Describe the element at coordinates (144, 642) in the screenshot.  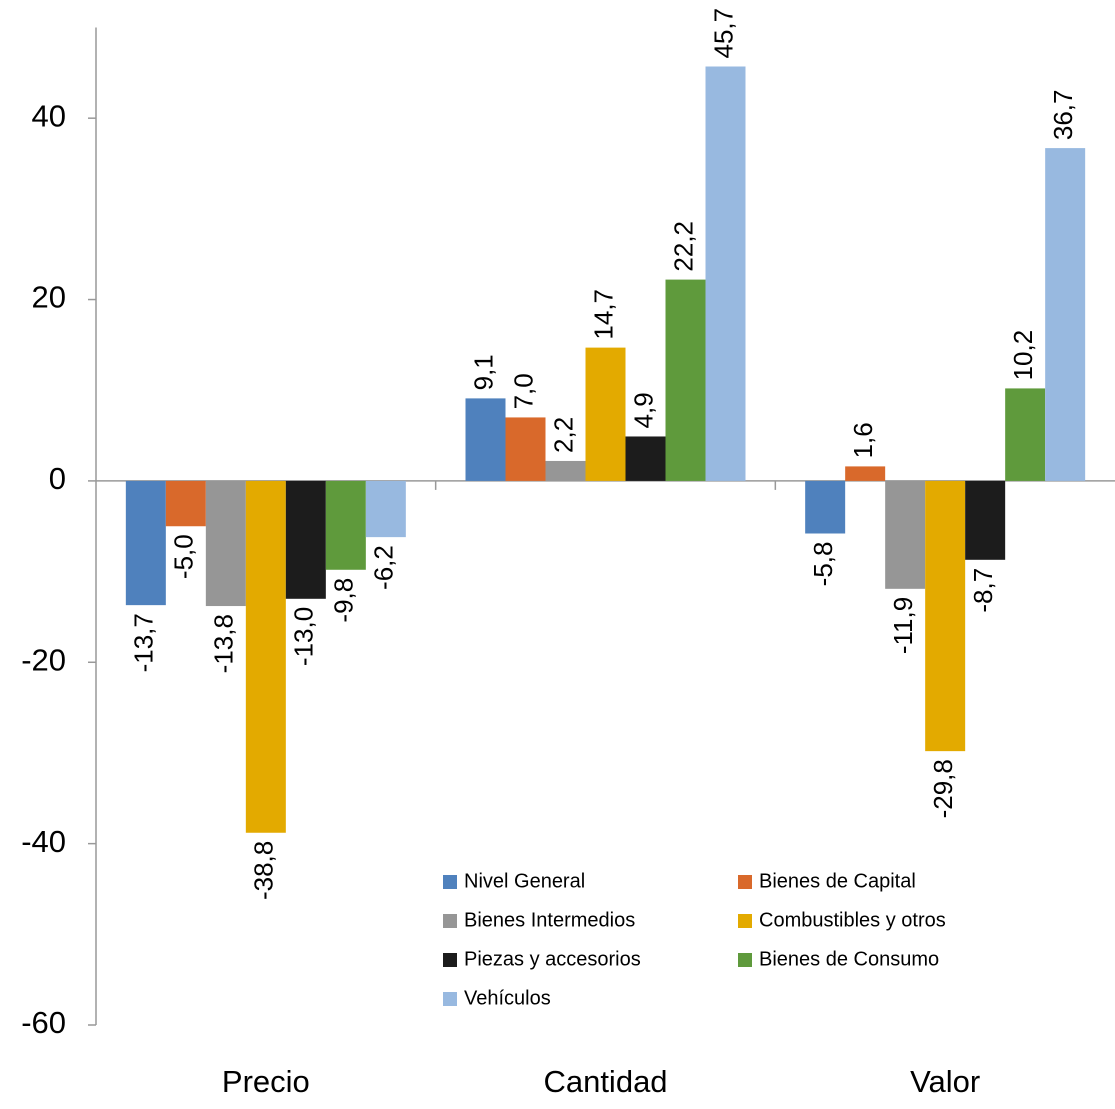
I see `value-label: -13,7` at that location.